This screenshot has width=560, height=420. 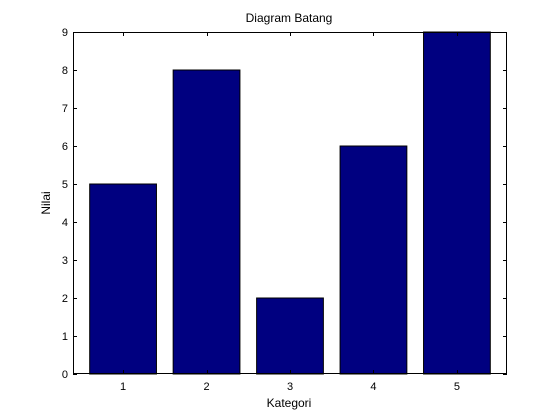 What do you see at coordinates (65, 223) in the screenshot?
I see `y-tick-label-4: 4` at bounding box center [65, 223].